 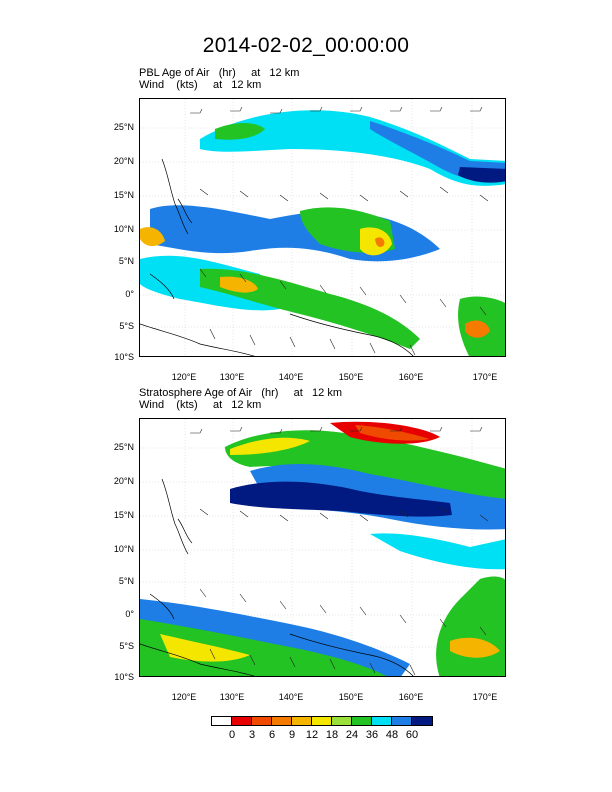 What do you see at coordinates (126, 326) in the screenshot?
I see `pbl-lat-label-5s: 5°S` at bounding box center [126, 326].